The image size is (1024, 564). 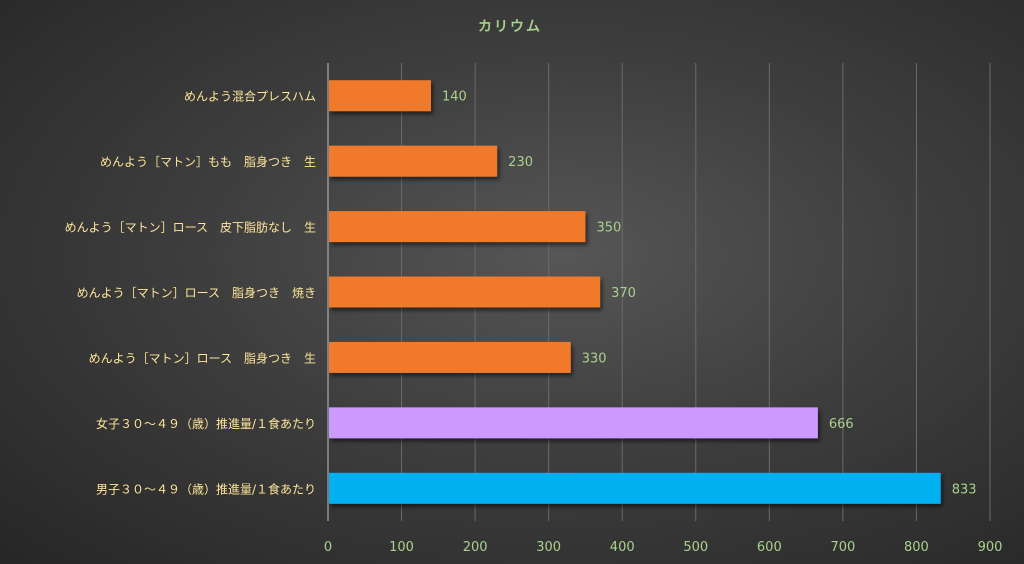 What do you see at coordinates (990, 547) in the screenshot?
I see `x-tick-label-900: 900` at bounding box center [990, 547].